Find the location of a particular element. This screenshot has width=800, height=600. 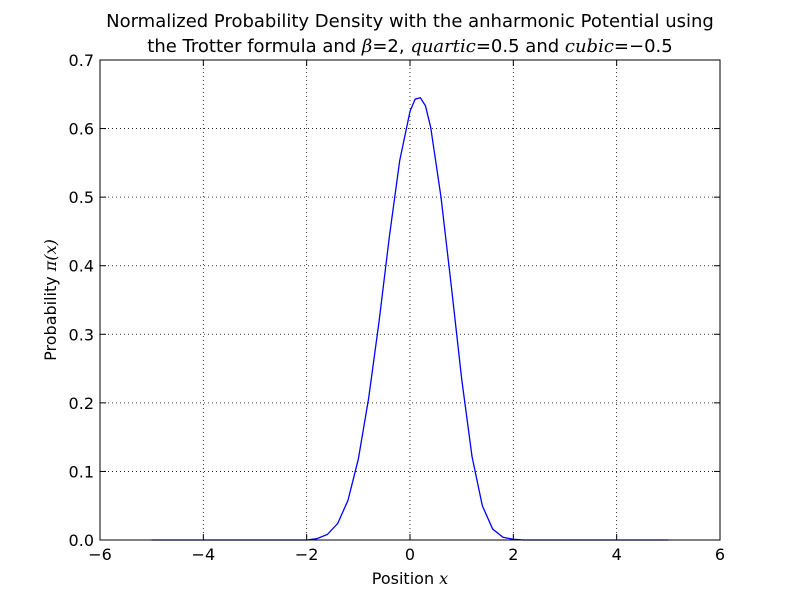

y-tick-label: 0.5 is located at coordinates (81, 197).